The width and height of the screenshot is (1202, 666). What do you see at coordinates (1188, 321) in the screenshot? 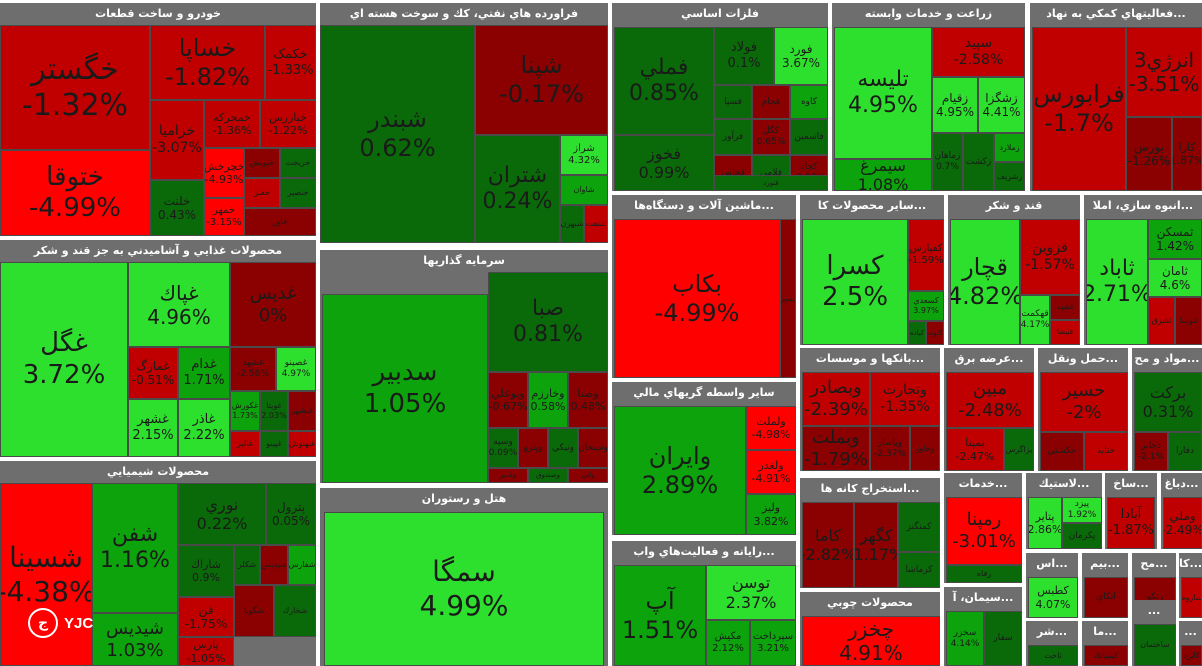
I see `stock-tile-ثنوسا: ثنوسا` at bounding box center [1188, 321].